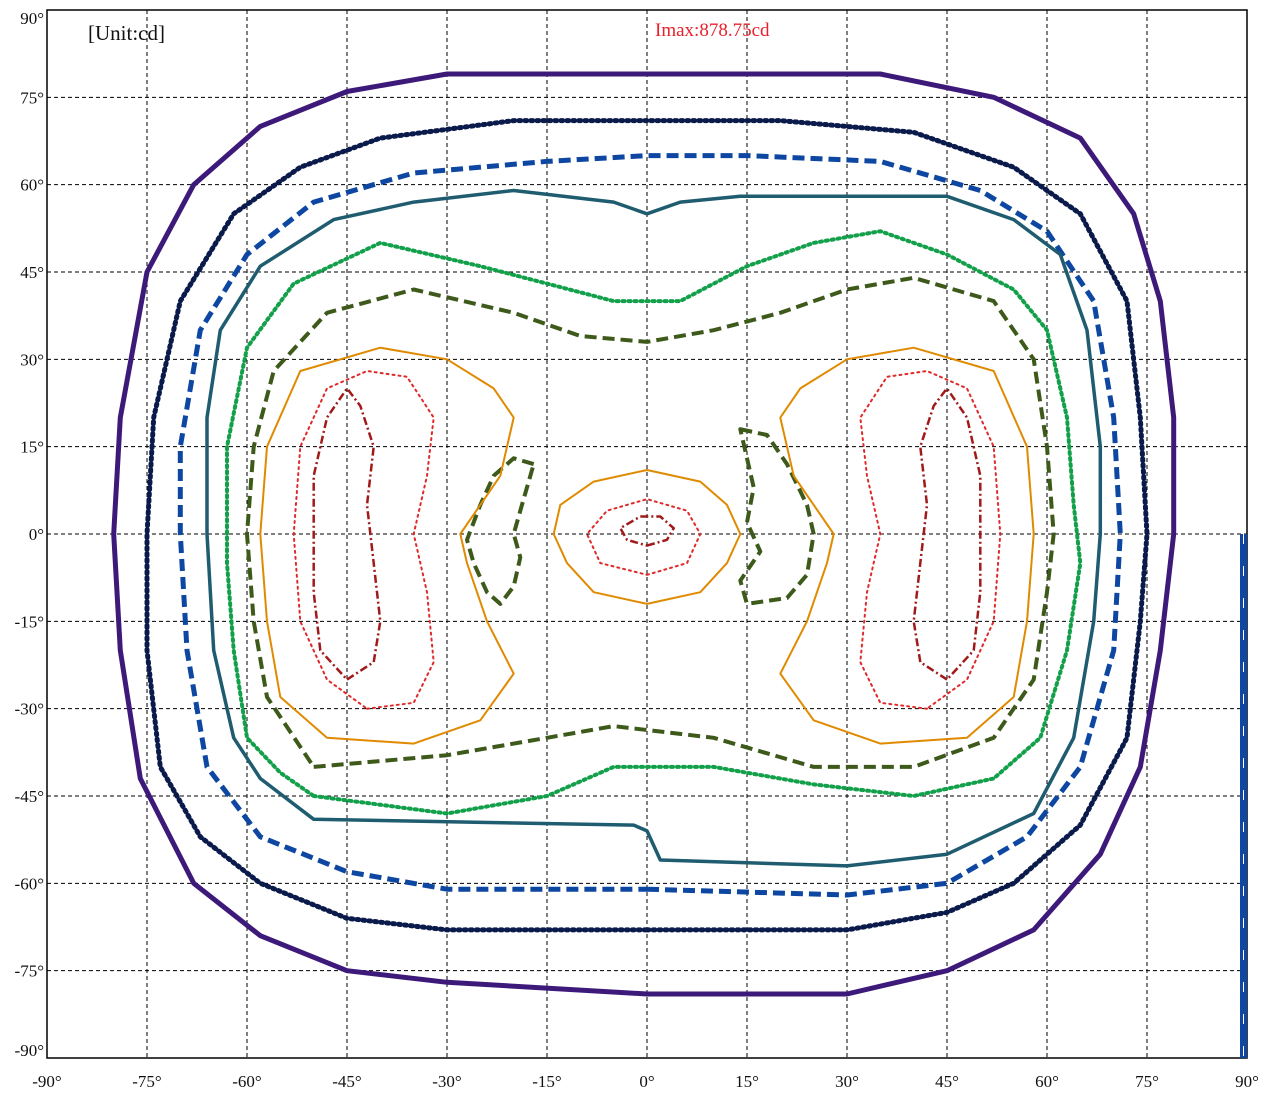 This screenshot has width=1278, height=1098. What do you see at coordinates (32, 272) in the screenshot?
I see `y-tick-label: 45°` at bounding box center [32, 272].